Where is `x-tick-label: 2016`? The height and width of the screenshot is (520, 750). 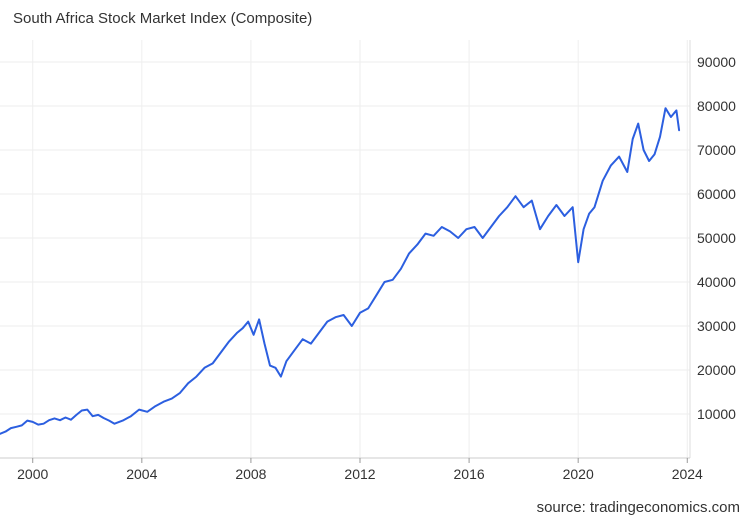 x-tick-label: 2016 is located at coordinates (469, 474).